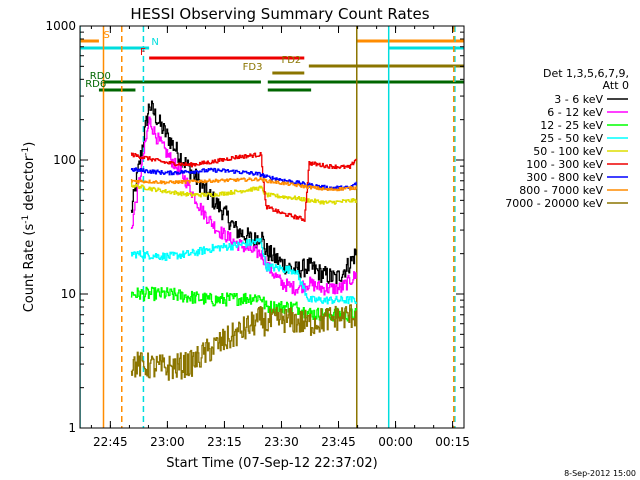 This screenshot has width=640, height=480. What do you see at coordinates (29, 268) in the screenshot?
I see `y-axis-label-part: Count Rate (s` at bounding box center [29, 268].